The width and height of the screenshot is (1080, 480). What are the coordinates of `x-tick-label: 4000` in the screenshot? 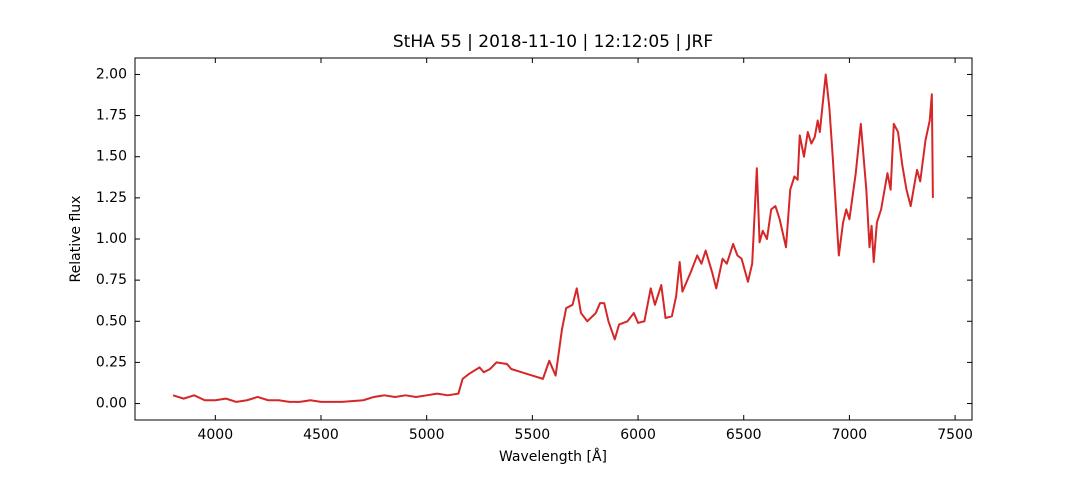 It's located at (215, 435).